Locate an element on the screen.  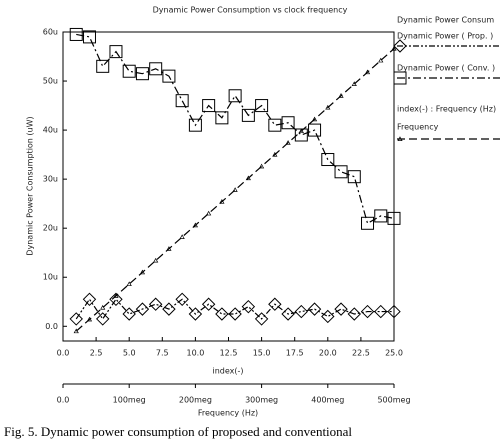
x-tick-label: 25.0 is located at coordinates (394, 353).